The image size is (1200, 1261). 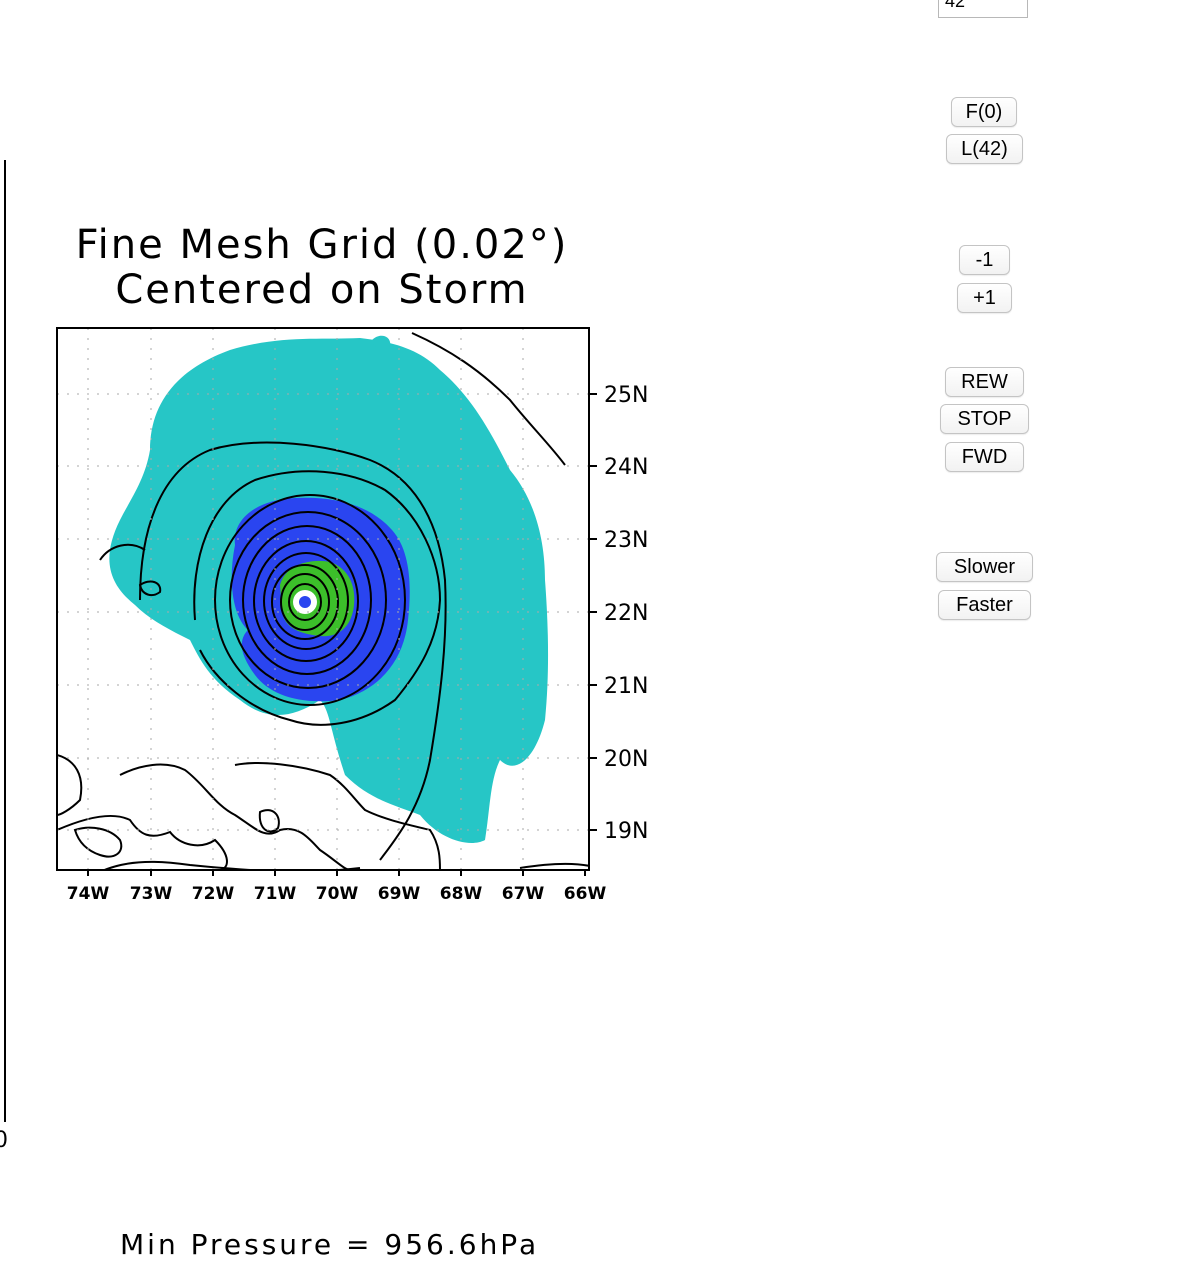 I want to click on step-forward-button: +1, so click(x=984, y=298).